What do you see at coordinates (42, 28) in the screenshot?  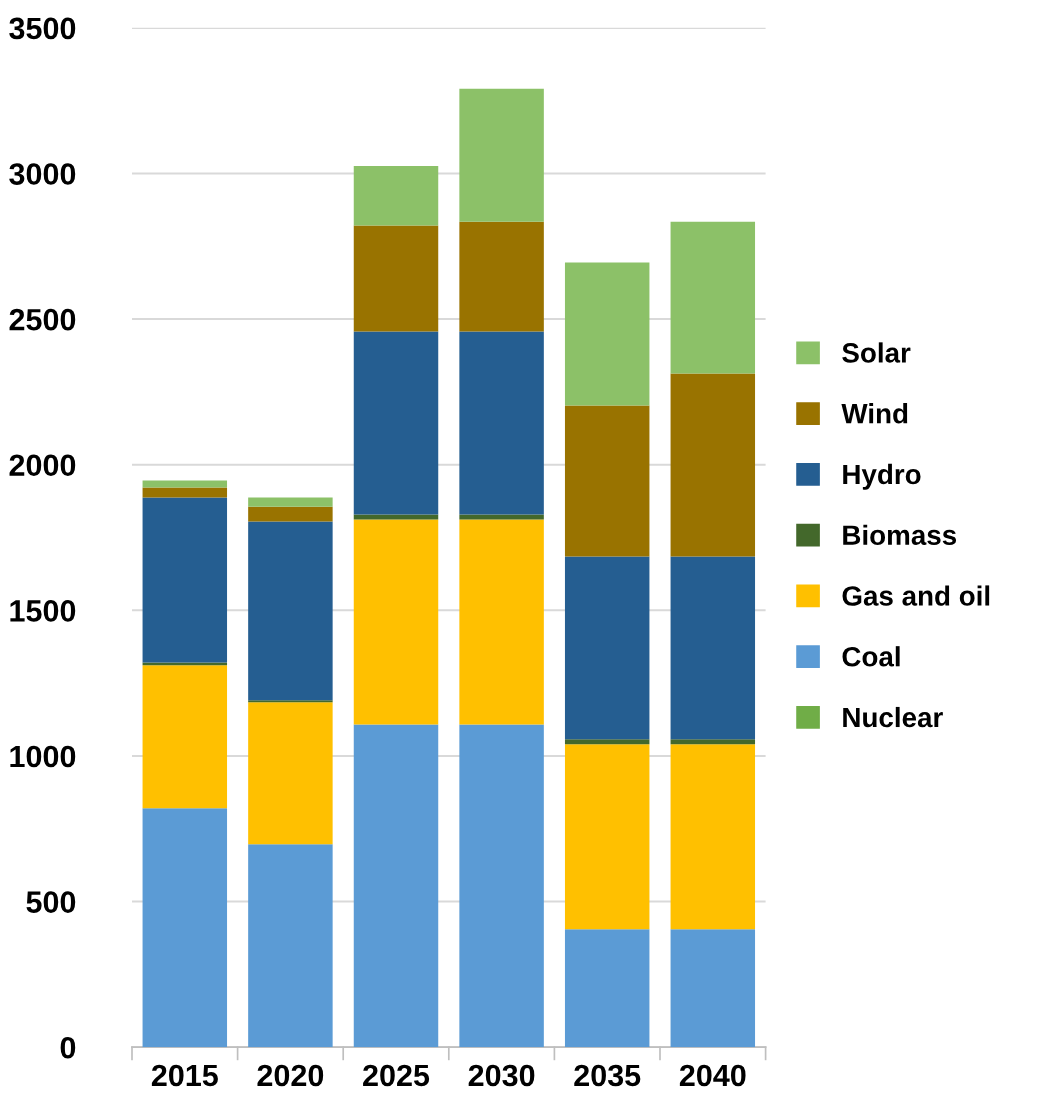 I see `y-tick-label: 3500` at bounding box center [42, 28].